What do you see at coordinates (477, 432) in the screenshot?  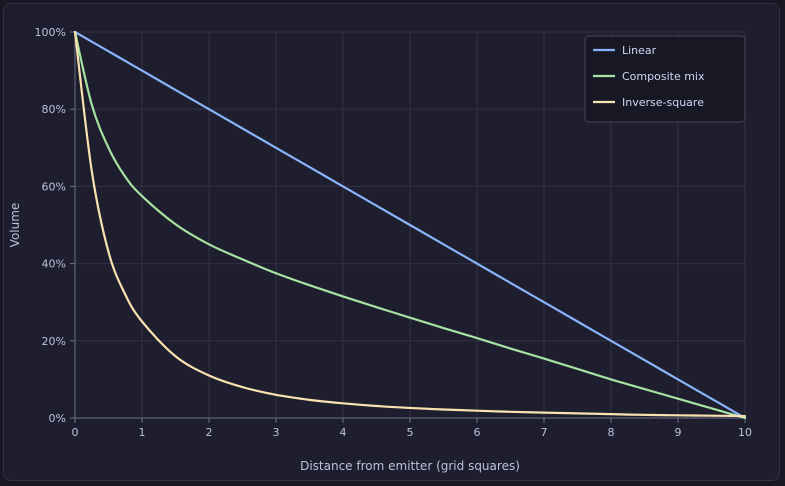 I see `x-tick-label: 6` at bounding box center [477, 432].